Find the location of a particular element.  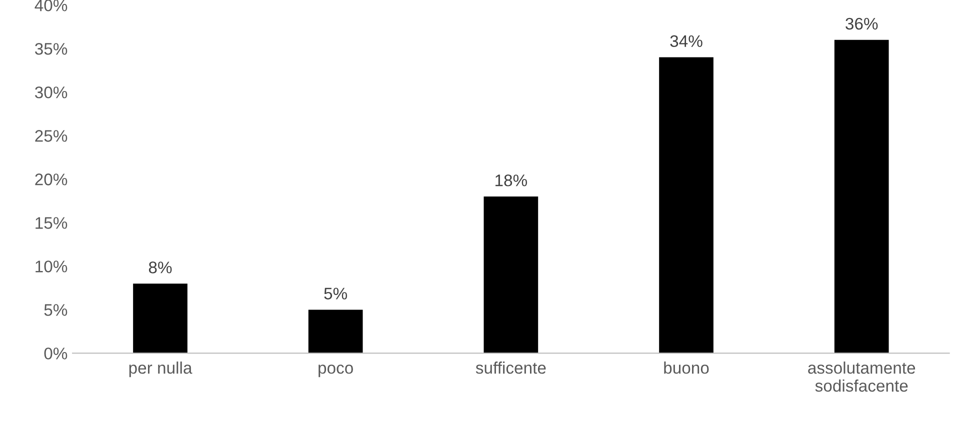

data-label: 8% is located at coordinates (160, 268).